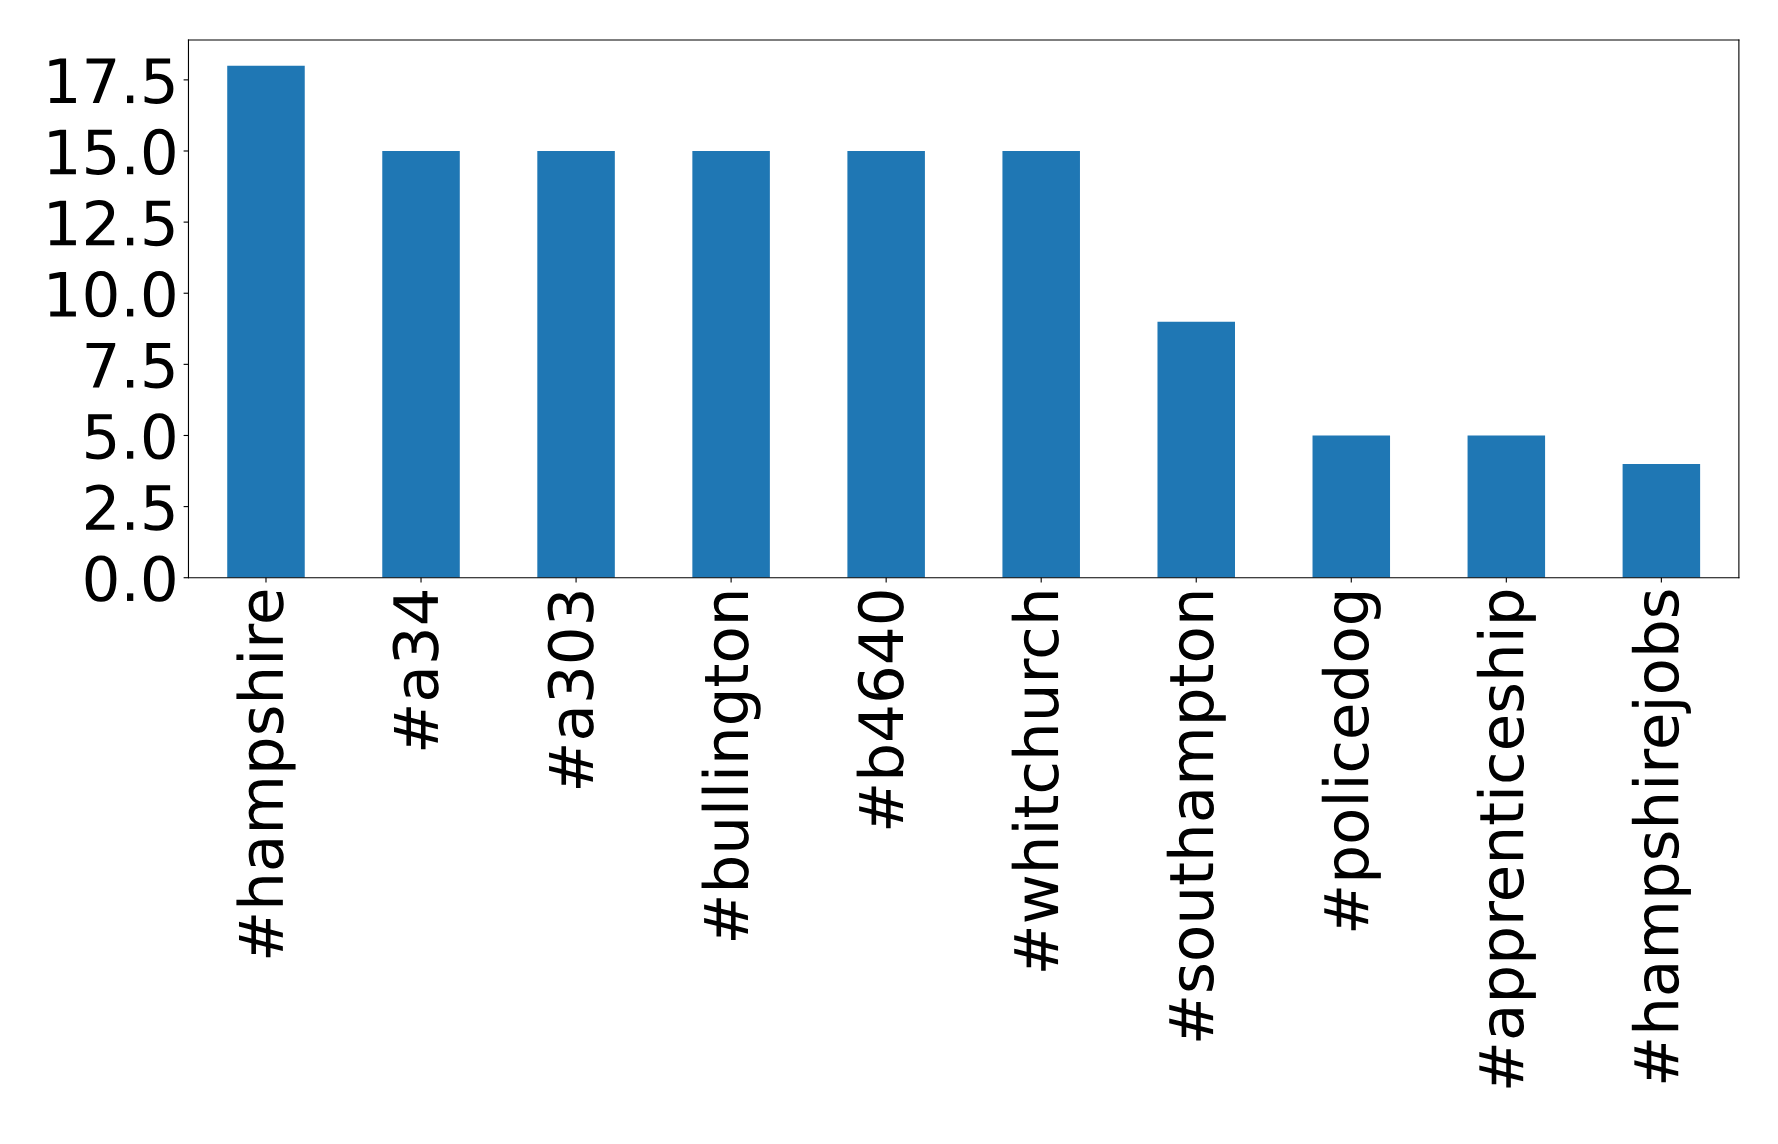 Image resolution: width=1778 pixels, height=1144 pixels. I want to click on y-tick-label: 12.5, so click(111, 223).